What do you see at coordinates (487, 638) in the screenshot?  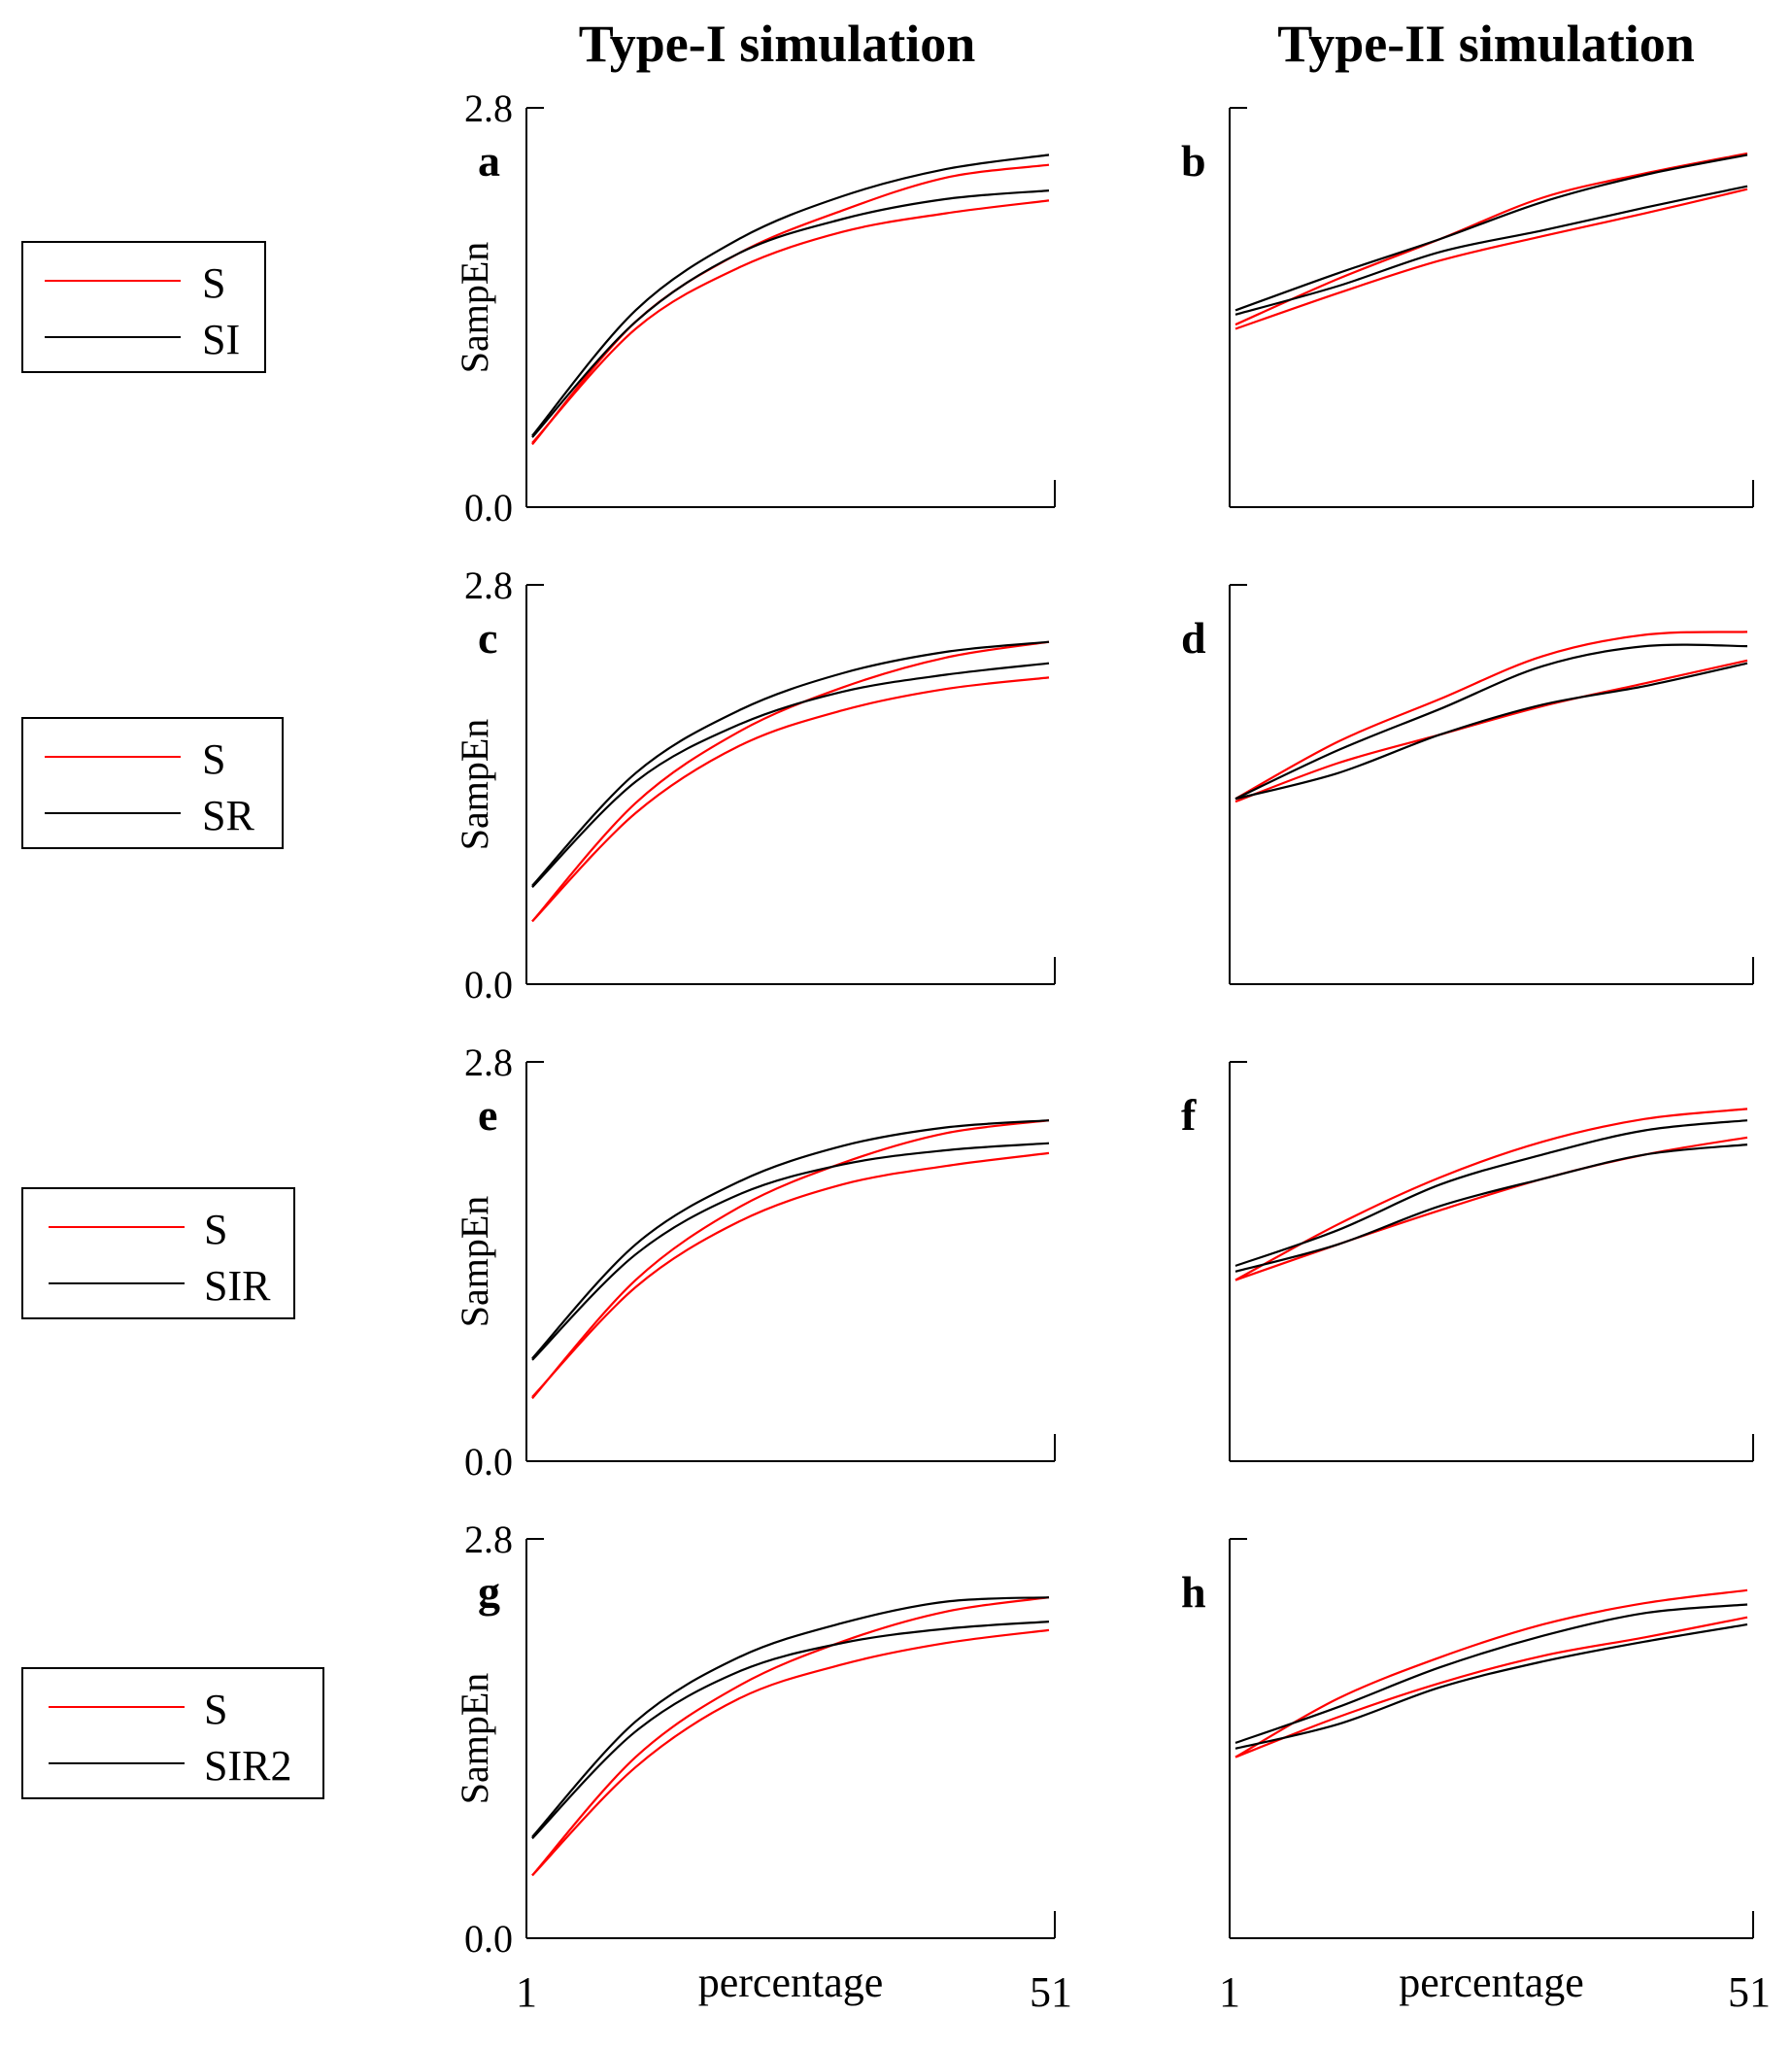 I see `panel-label: c` at bounding box center [487, 638].